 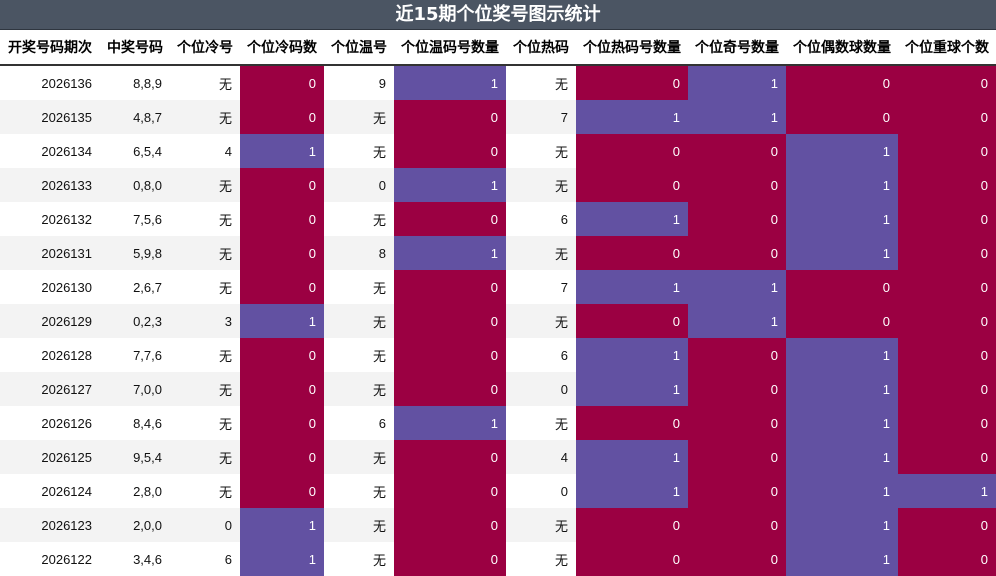 I want to click on table-cell: 2026126, so click(x=50, y=423).